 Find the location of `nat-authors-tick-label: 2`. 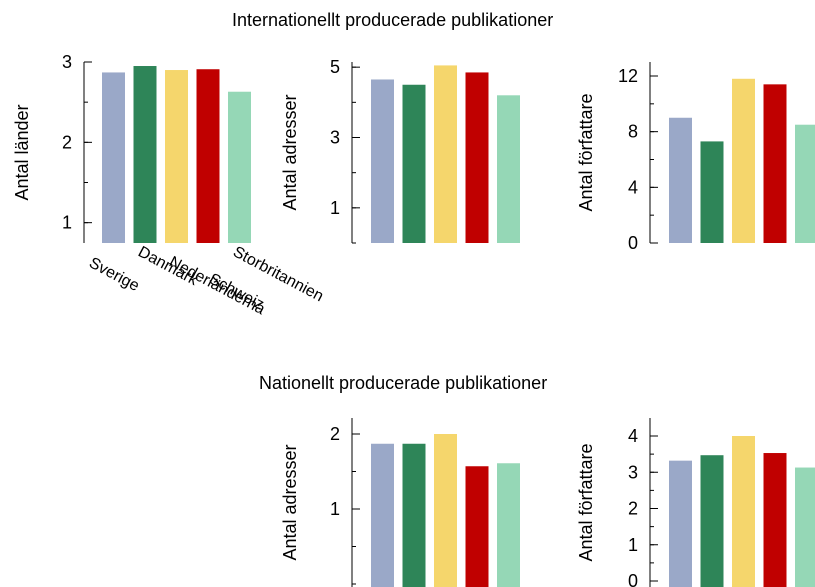

nat-authors-tick-label: 2 is located at coordinates (633, 509).